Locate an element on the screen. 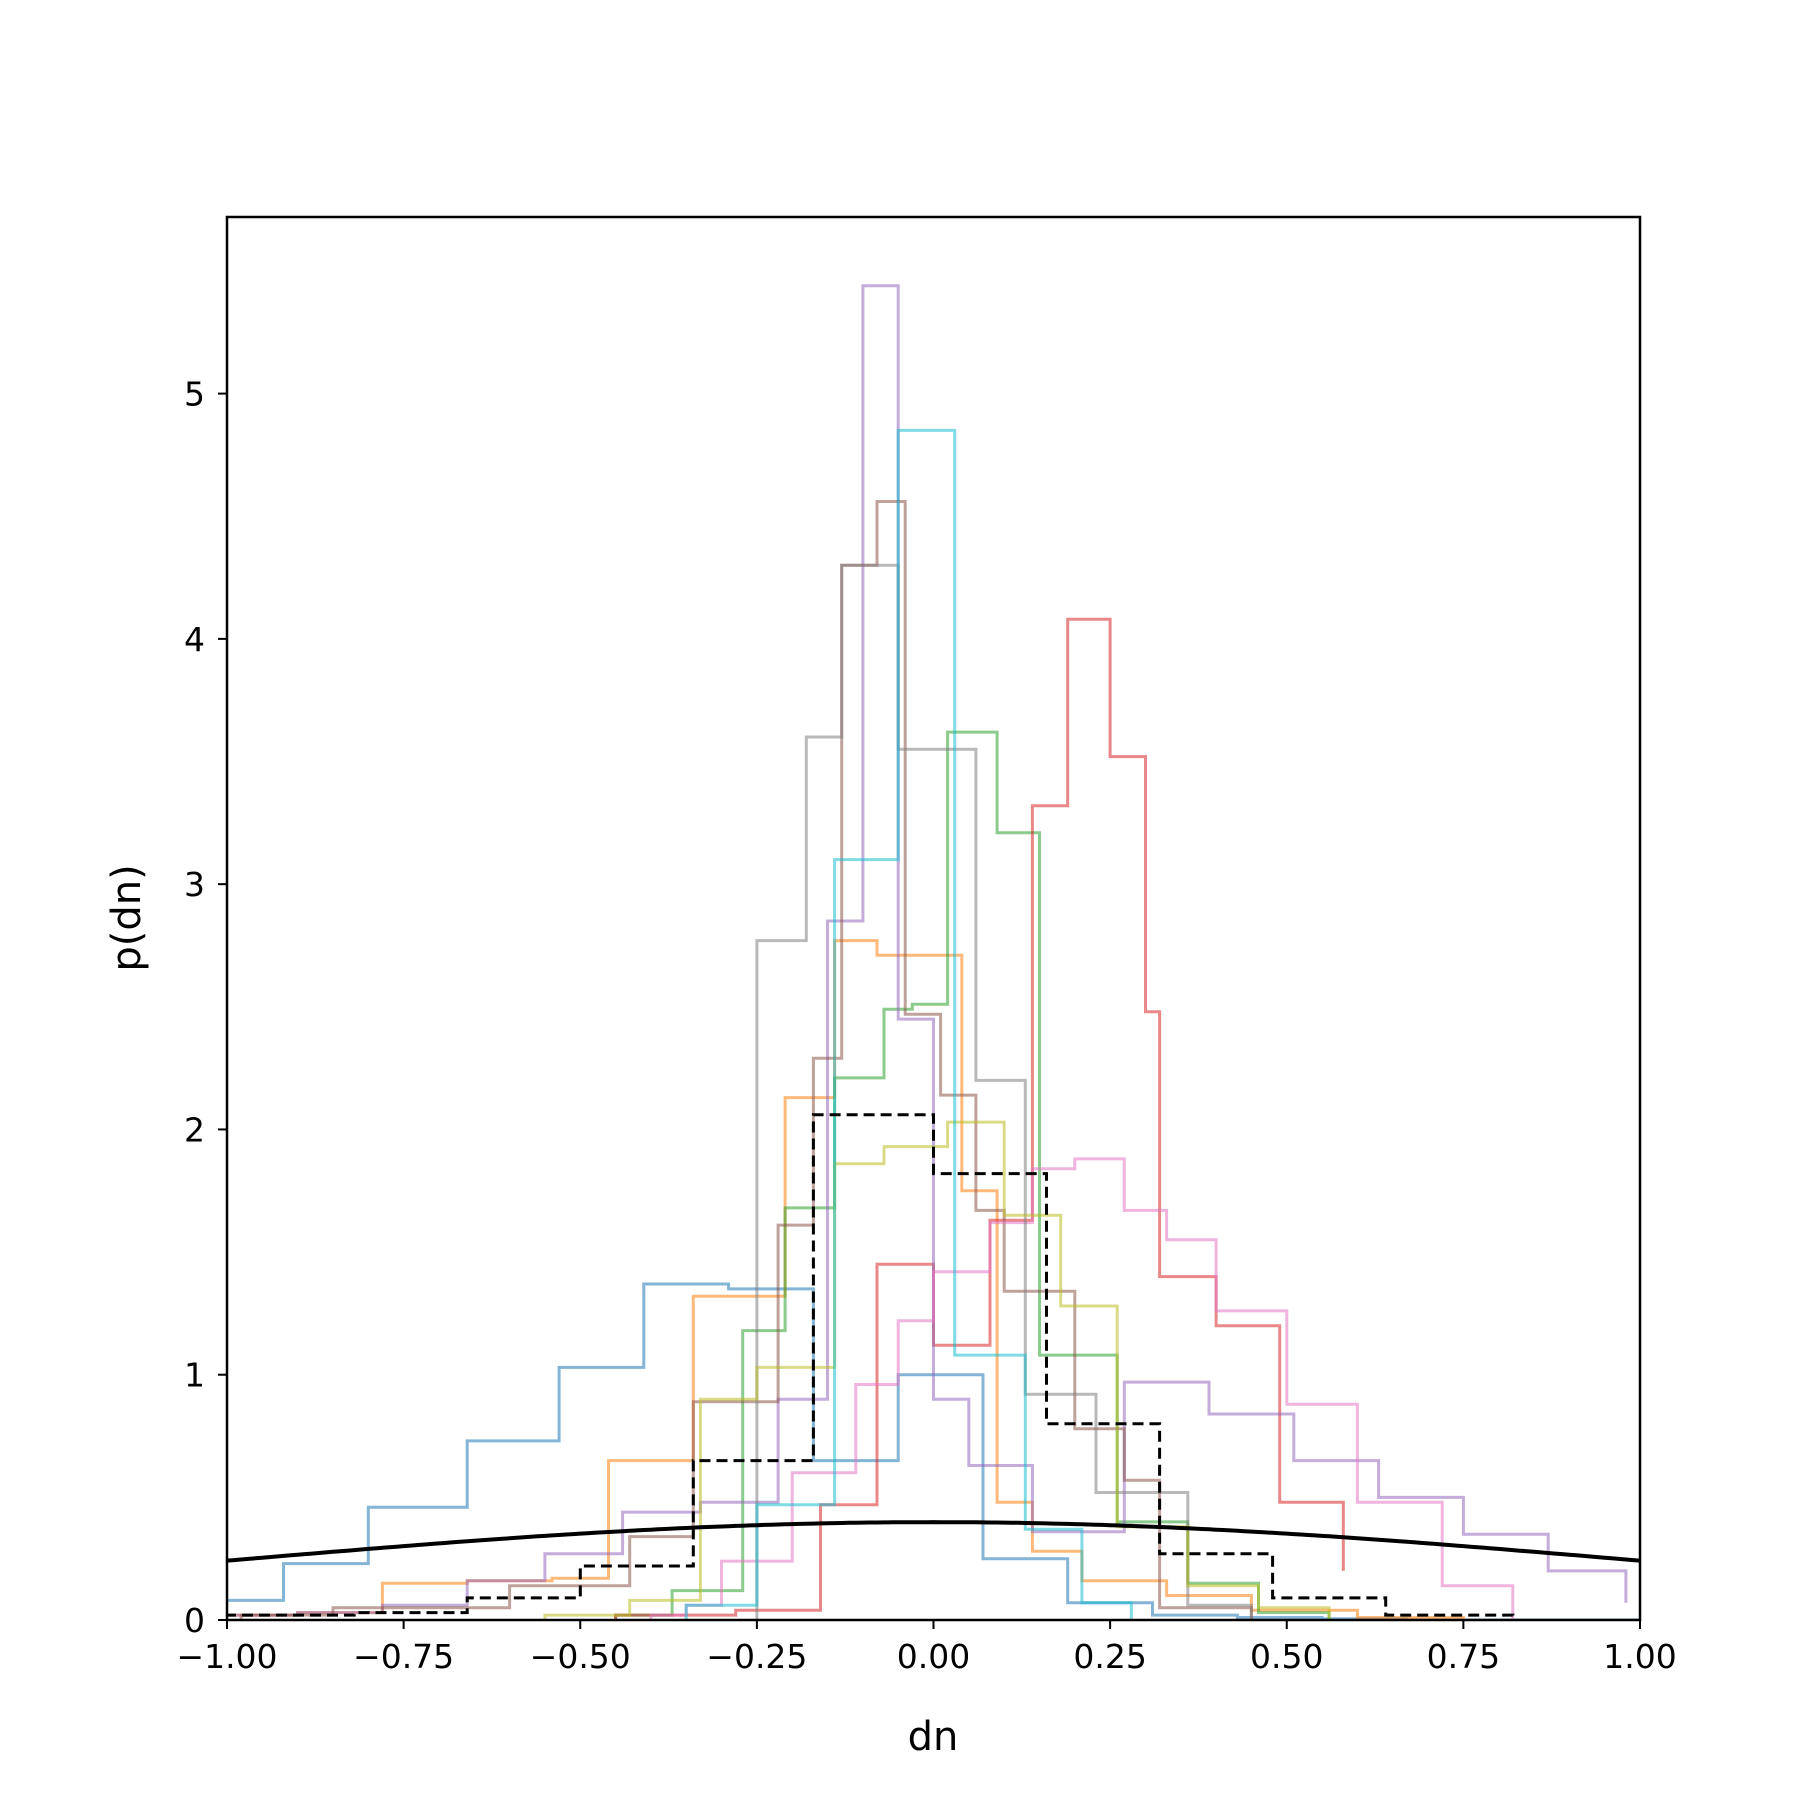 The image size is (1800, 1800). y-tick-label: 5 is located at coordinates (194, 394).